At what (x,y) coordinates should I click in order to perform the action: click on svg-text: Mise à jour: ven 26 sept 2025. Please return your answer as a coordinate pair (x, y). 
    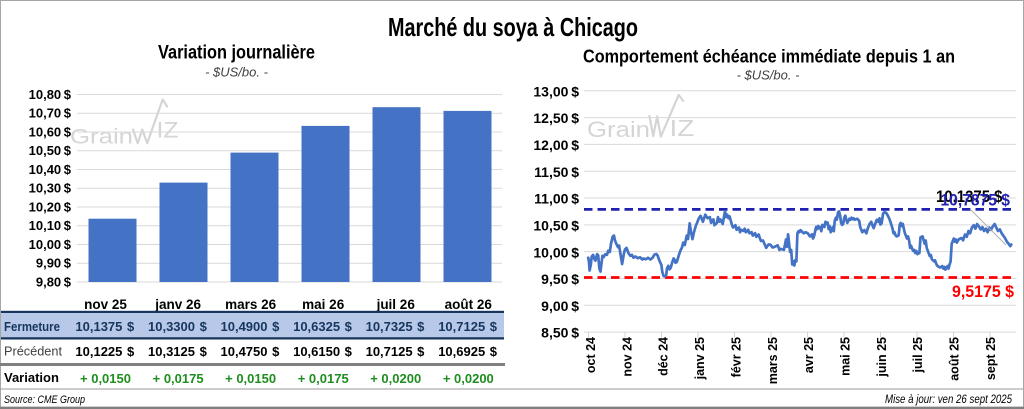
    Looking at the image, I should click on (948, 399).